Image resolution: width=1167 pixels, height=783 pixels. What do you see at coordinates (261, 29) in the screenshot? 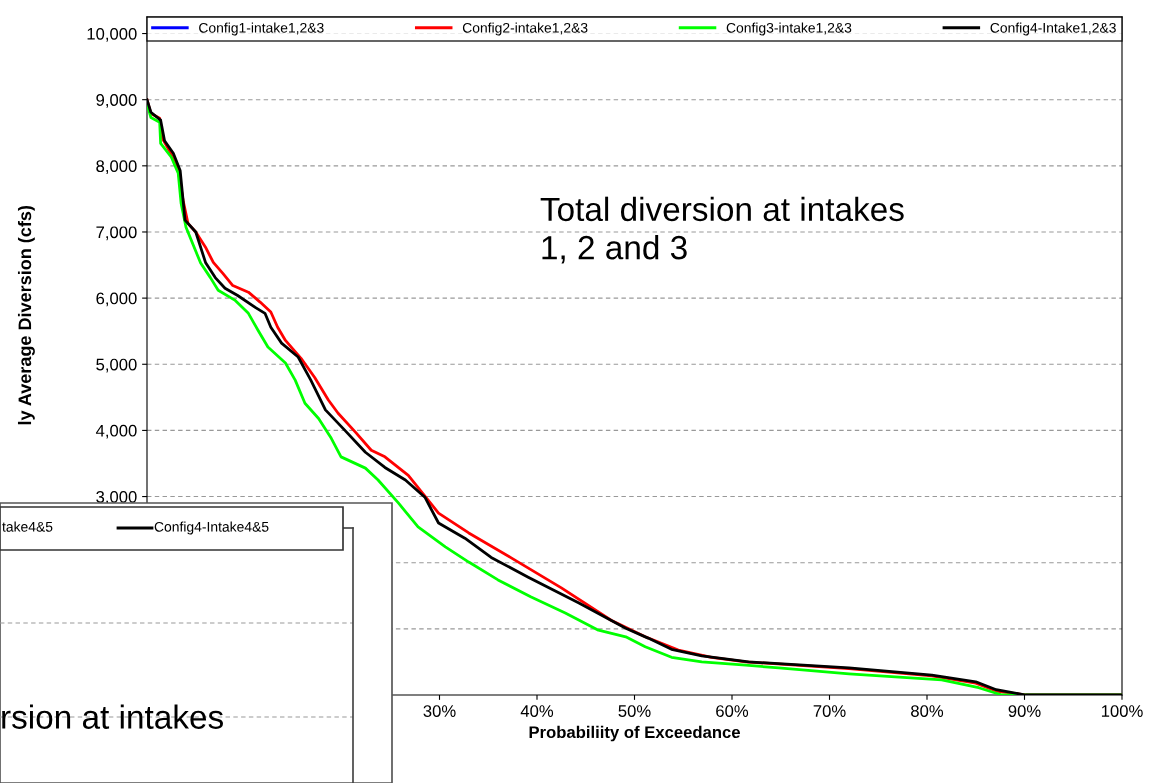
I see `legend-label: Config1-intake1,2&3` at bounding box center [261, 29].